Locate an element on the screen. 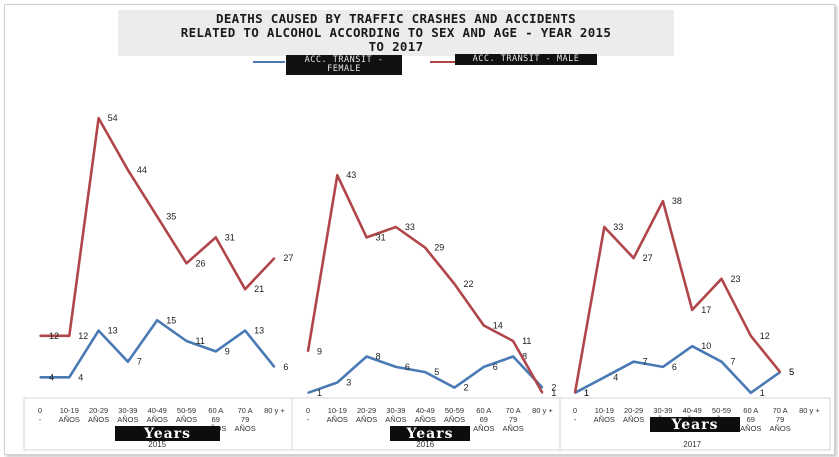 The width and height of the screenshot is (839, 457). year-label: 2015 is located at coordinates (157, 444).